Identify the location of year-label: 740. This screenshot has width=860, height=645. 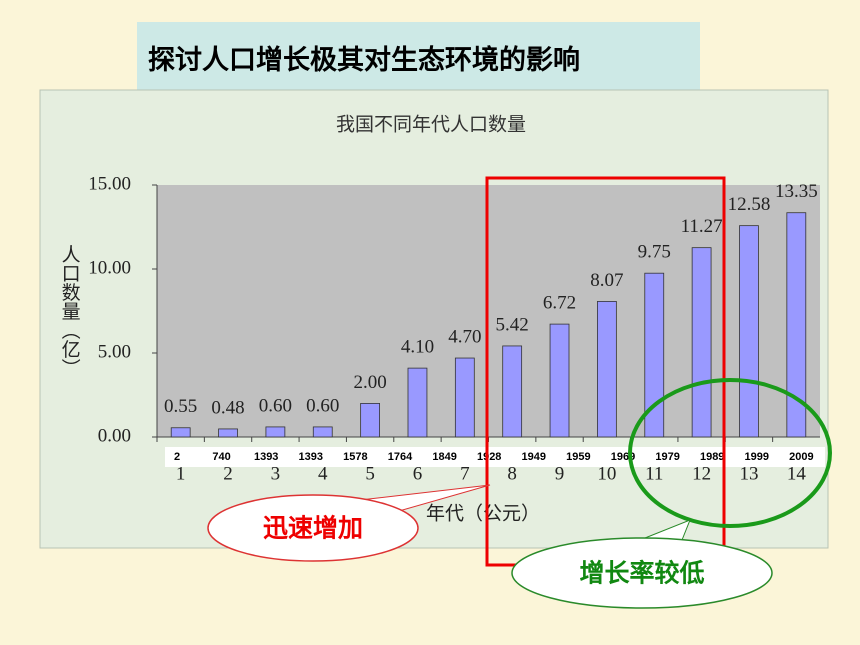
(221, 457).